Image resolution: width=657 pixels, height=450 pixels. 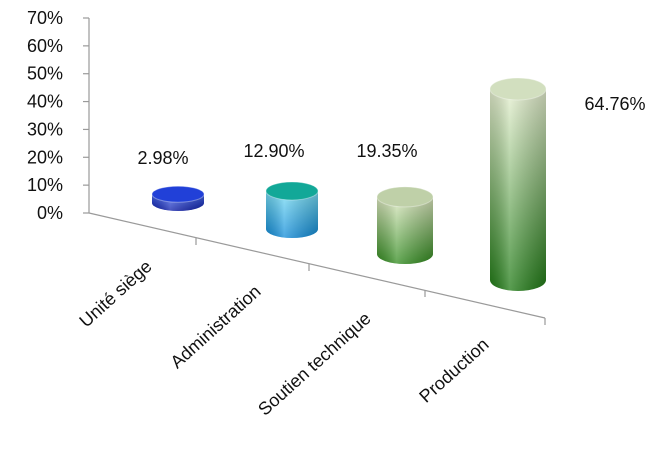 What do you see at coordinates (386, 151) in the screenshot?
I see `value-label: 19.35%` at bounding box center [386, 151].